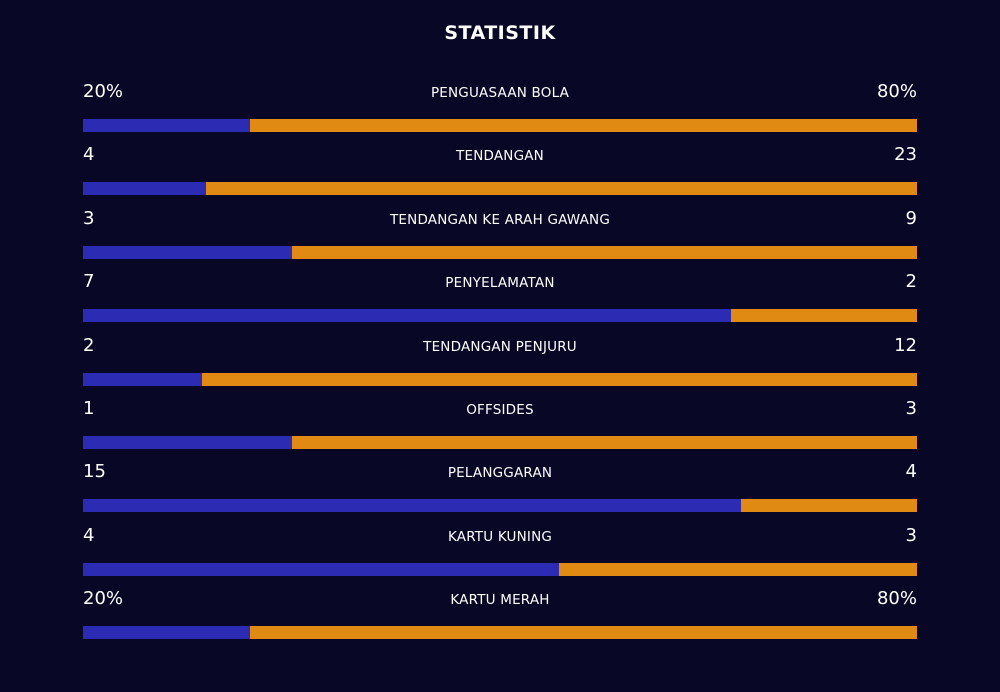  What do you see at coordinates (500, 346) in the screenshot?
I see `stat-label: TENDANGAN PENJURU` at bounding box center [500, 346].